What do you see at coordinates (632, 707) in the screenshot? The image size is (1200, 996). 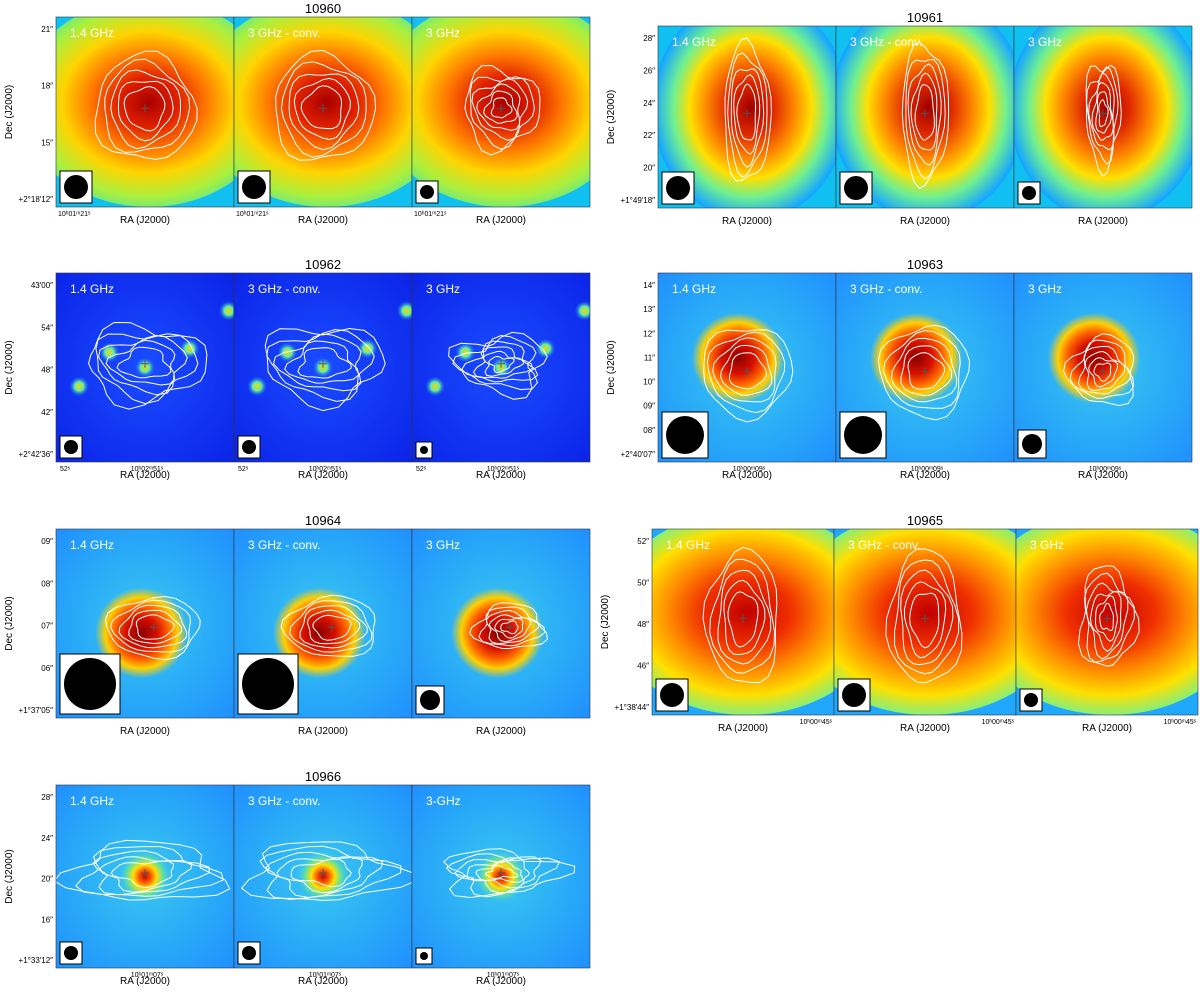 I see `dec-tick-label: +1°38′44″` at bounding box center [632, 707].